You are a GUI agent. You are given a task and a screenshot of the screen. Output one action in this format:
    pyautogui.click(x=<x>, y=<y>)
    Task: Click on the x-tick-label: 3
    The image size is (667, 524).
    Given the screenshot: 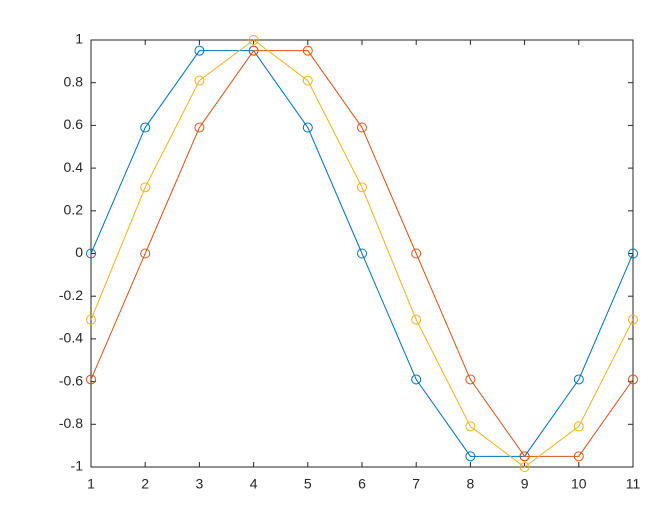 What is the action you would take?
    pyautogui.click(x=200, y=484)
    